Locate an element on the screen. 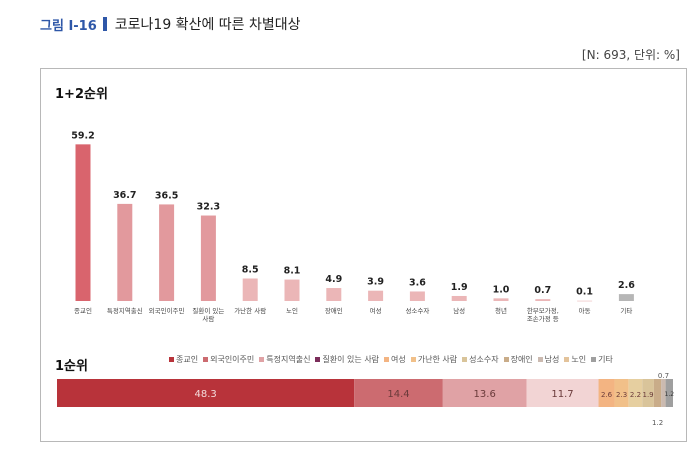 The image size is (700, 458). category-label: 아동 is located at coordinates (585, 310).